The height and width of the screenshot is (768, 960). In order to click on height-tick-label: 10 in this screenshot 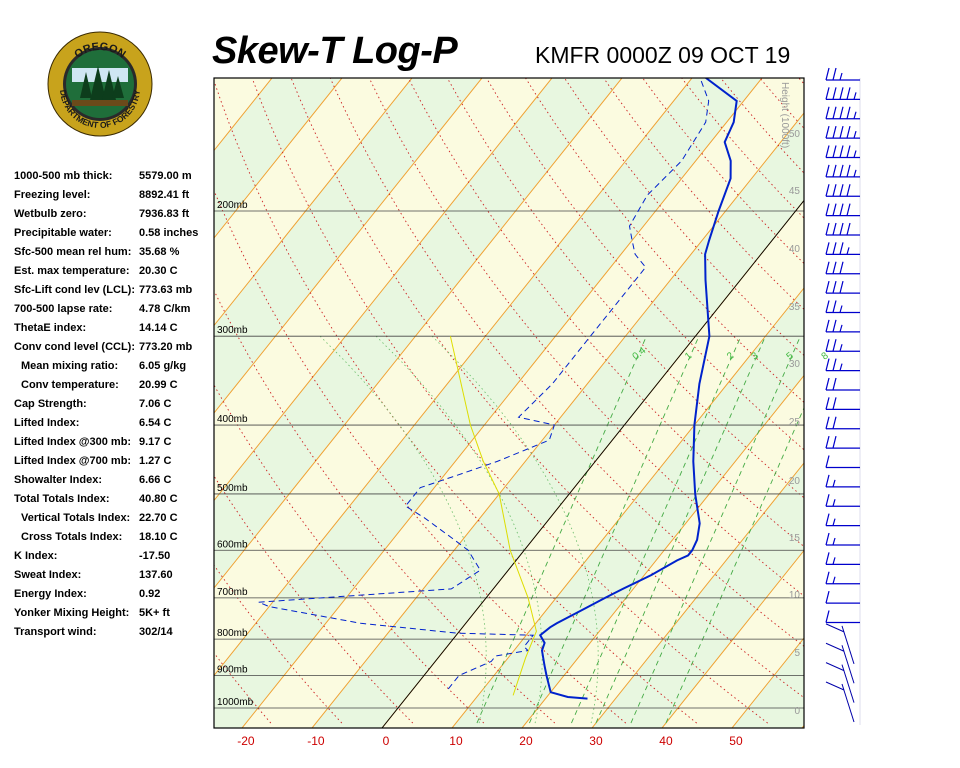, I will do `click(795, 595)`.